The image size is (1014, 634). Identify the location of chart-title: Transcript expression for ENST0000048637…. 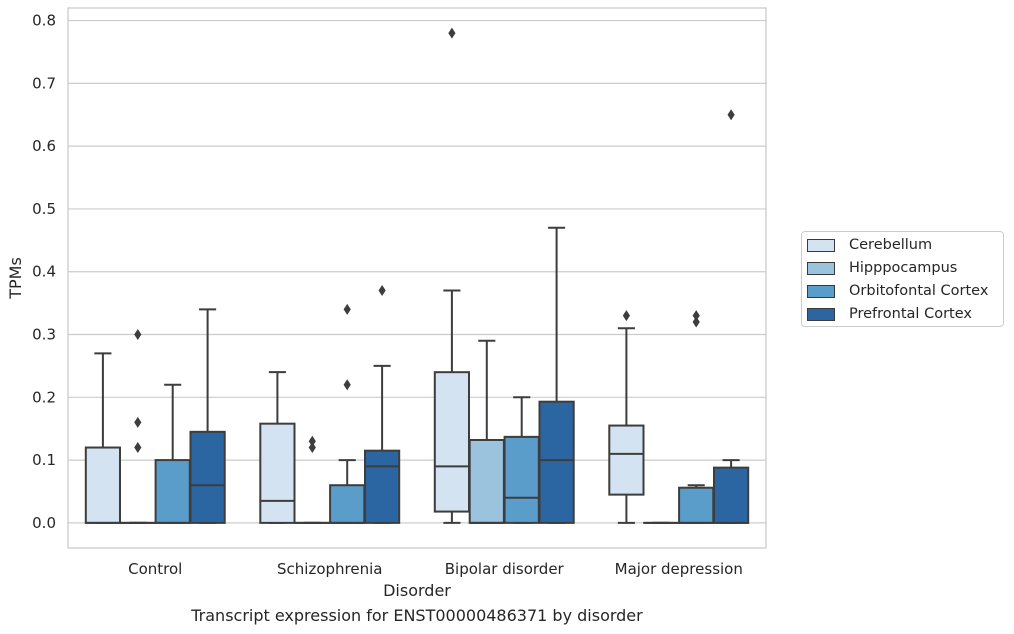
(417, 615).